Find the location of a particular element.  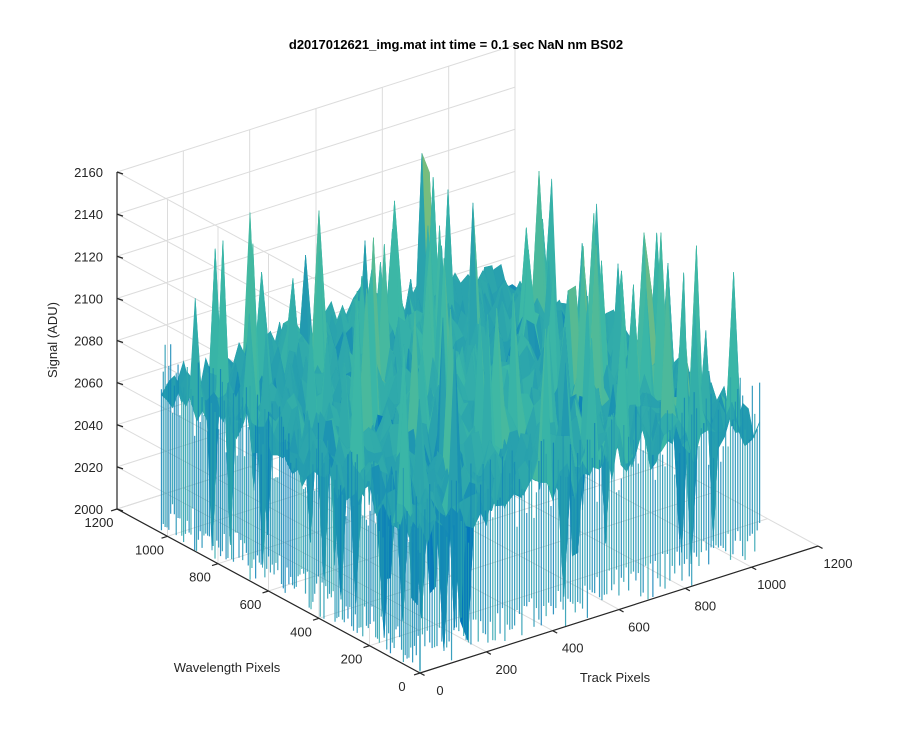

x-tick-label: 800 is located at coordinates (705, 605).